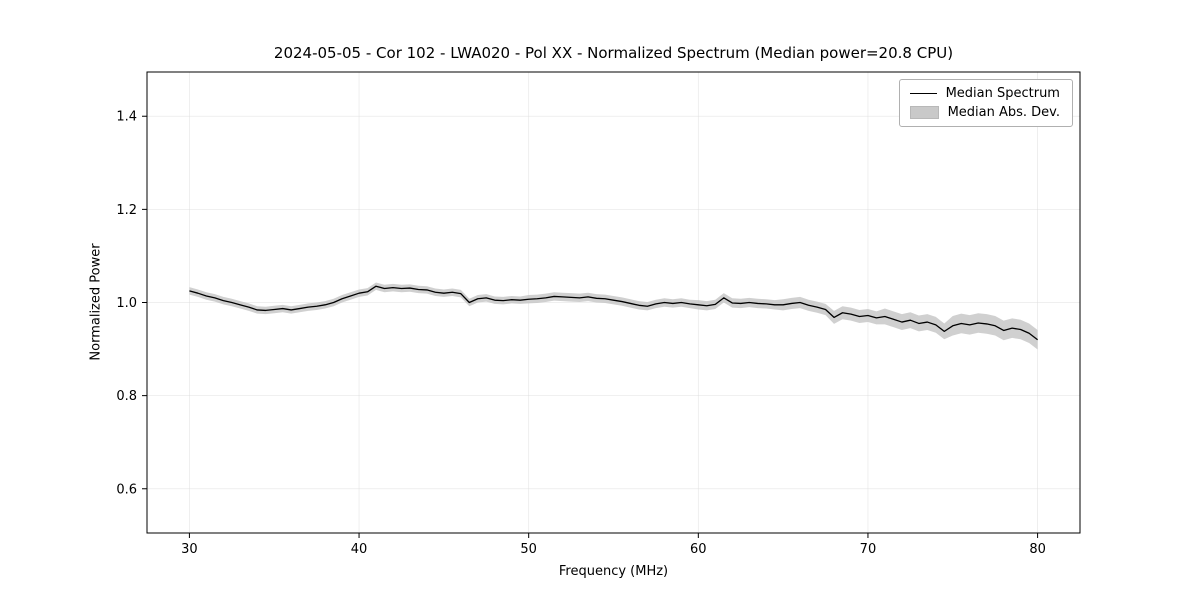  I want to click on legend-label: Median Spectrum, so click(1002, 93).